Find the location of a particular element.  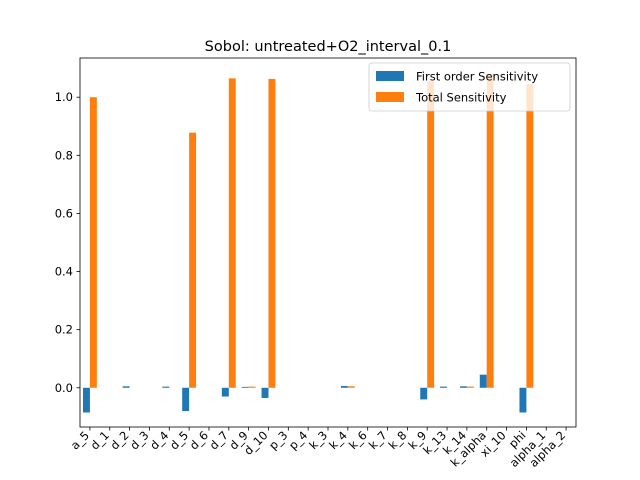

y-tick-label: 0.8 is located at coordinates (64, 155).